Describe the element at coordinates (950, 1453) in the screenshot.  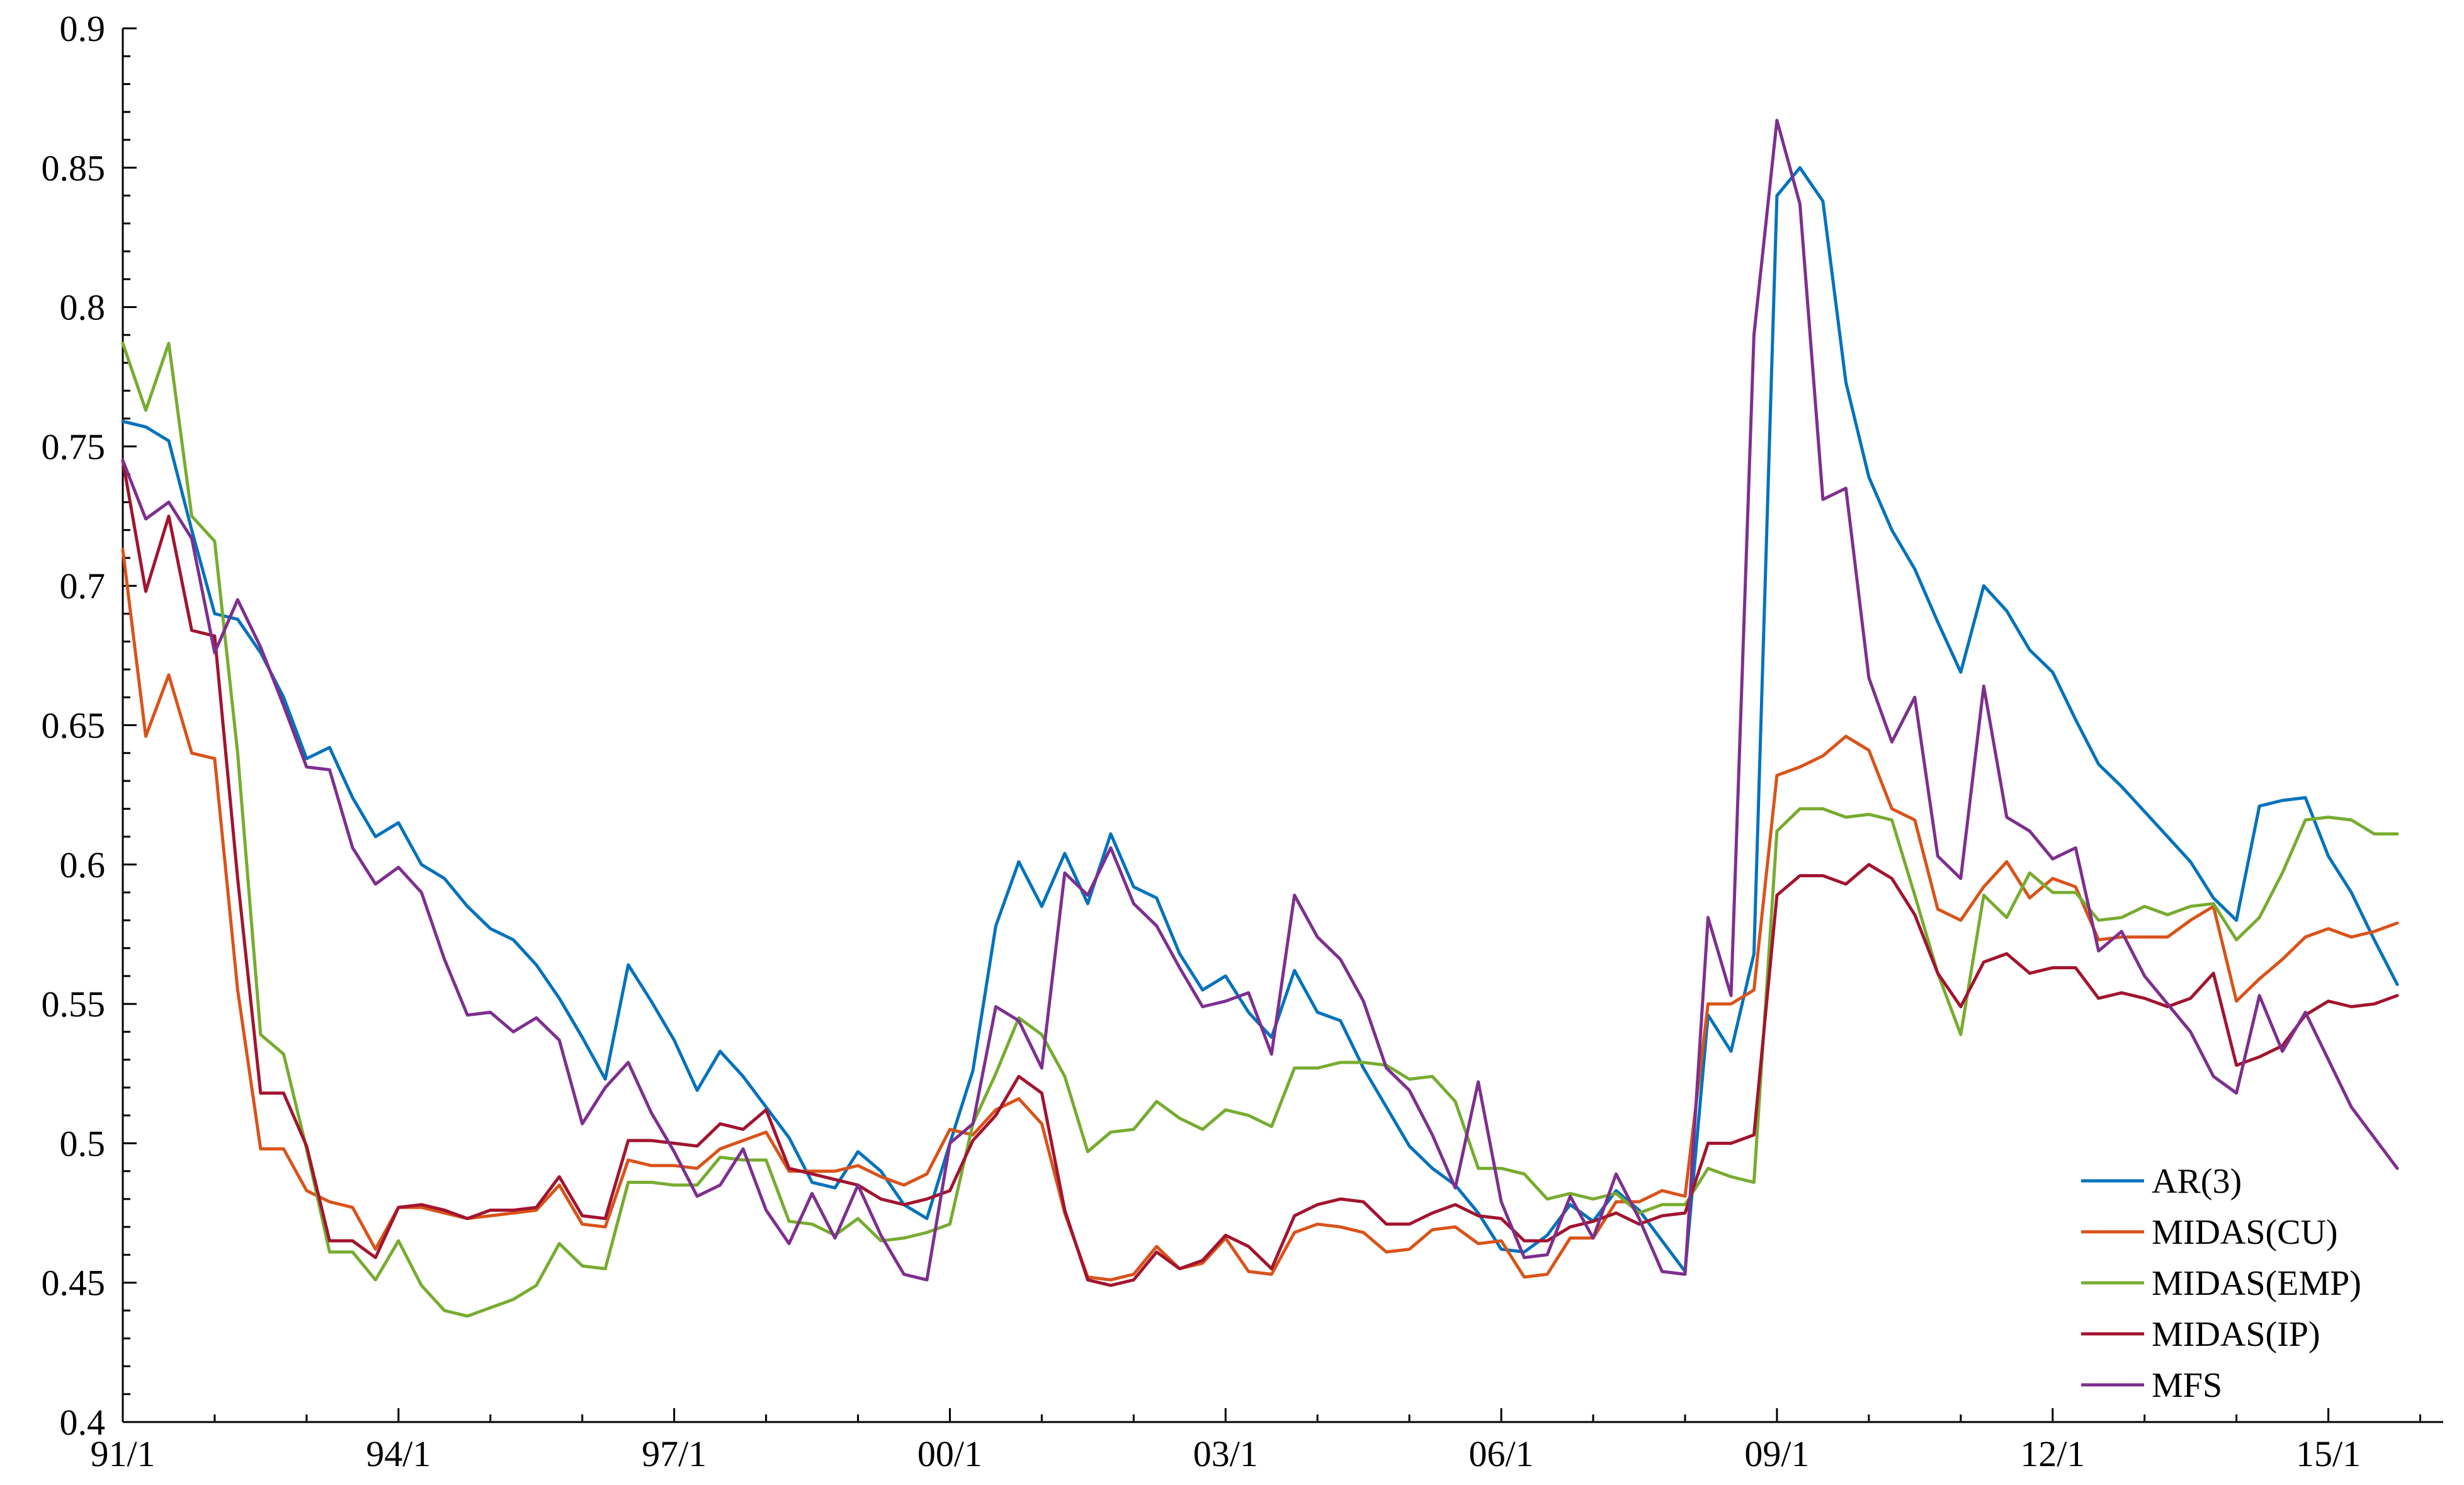
I see `x-tick-label: 00/1` at that location.